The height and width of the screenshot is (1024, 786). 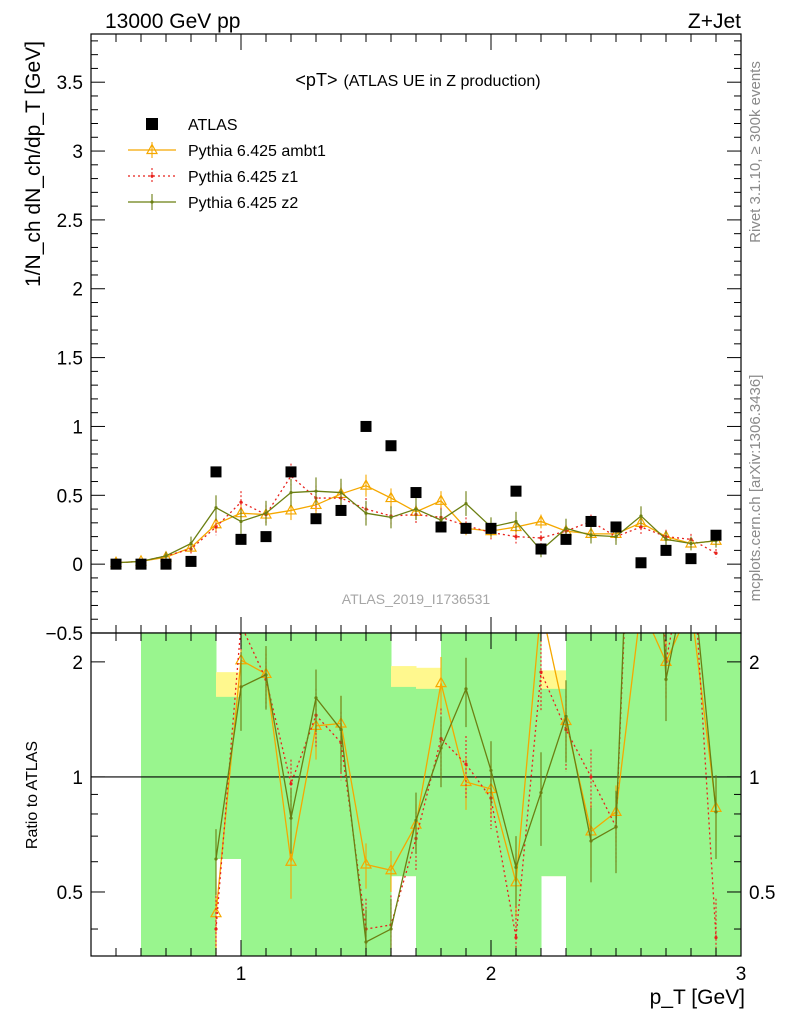 I want to click on main-y-tick-label: 0.5, so click(x=70, y=496).